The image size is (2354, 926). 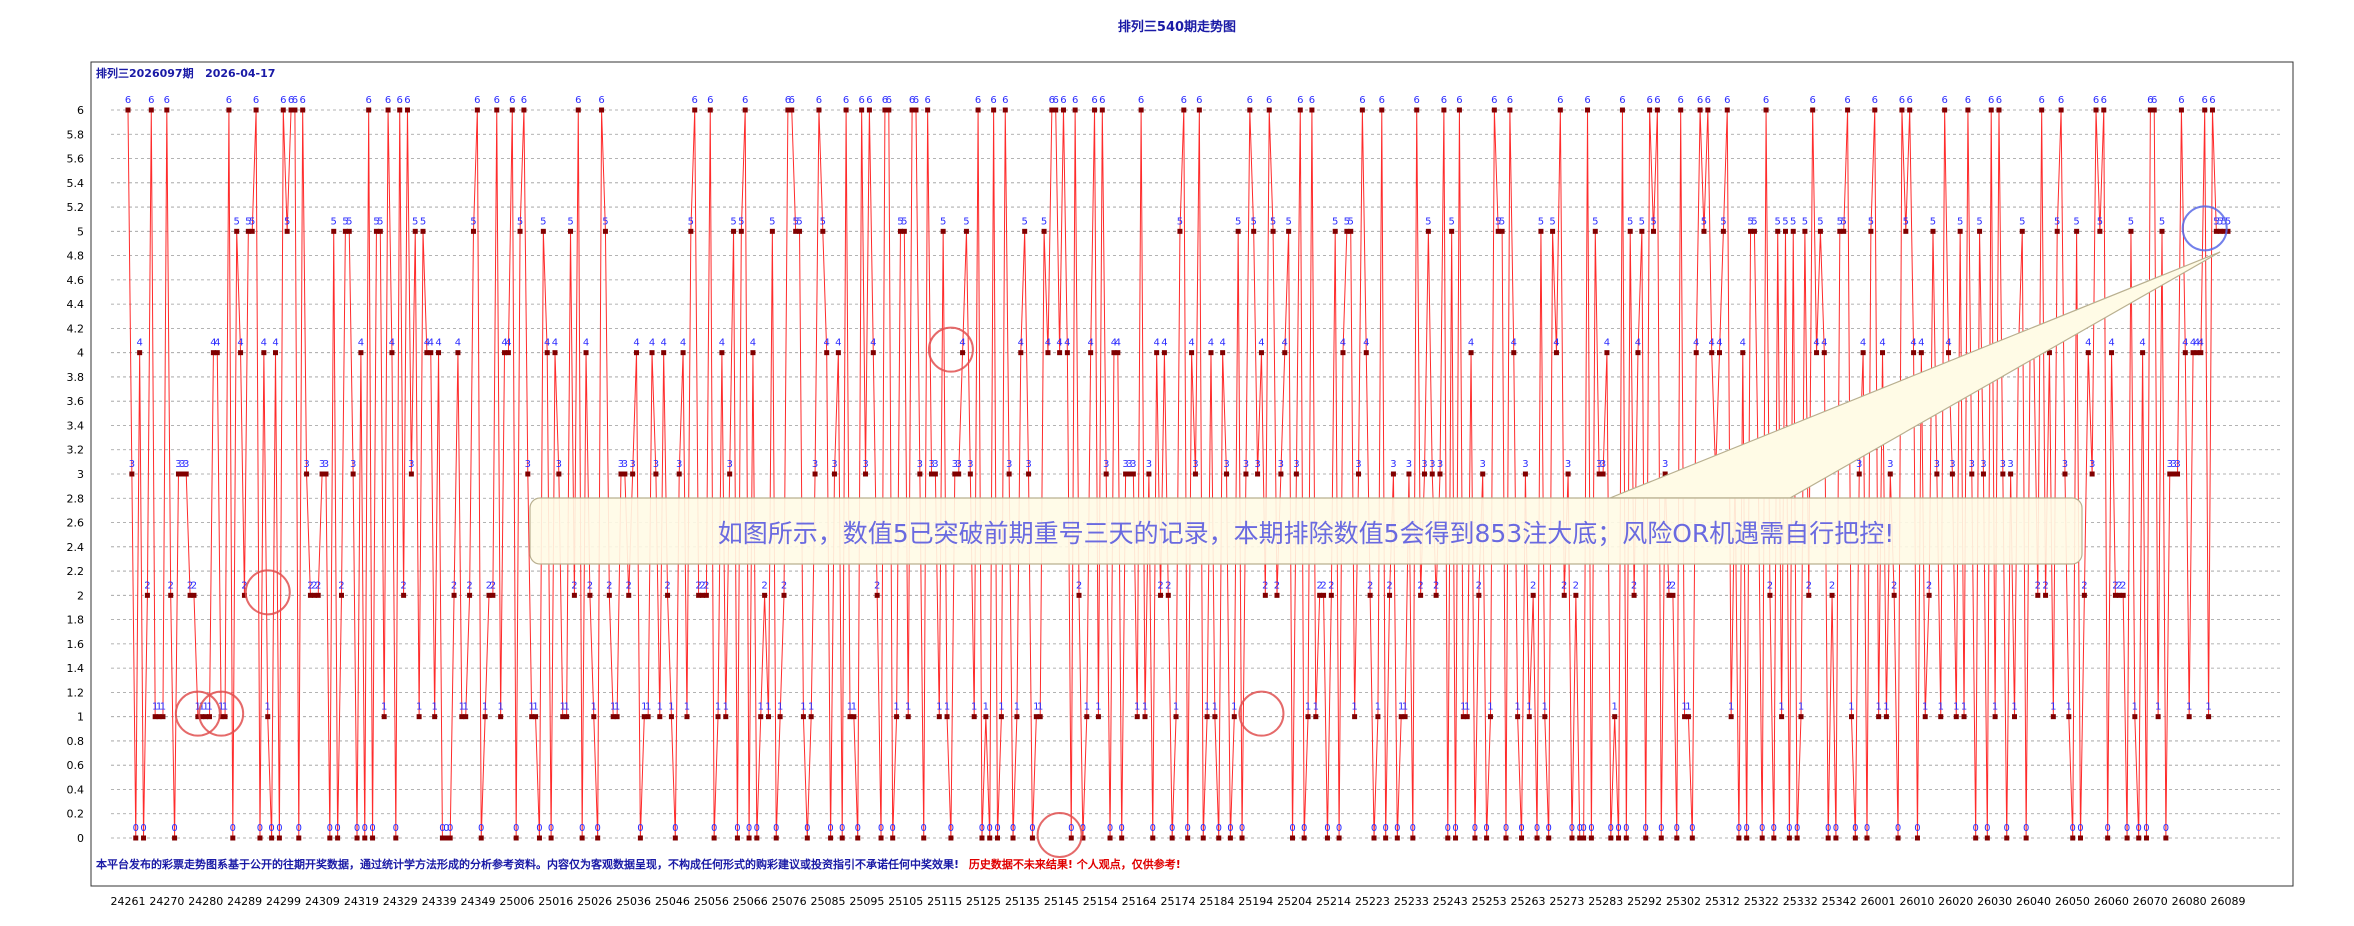 I want to click on x-tick-label: 25095, so click(x=866, y=901).